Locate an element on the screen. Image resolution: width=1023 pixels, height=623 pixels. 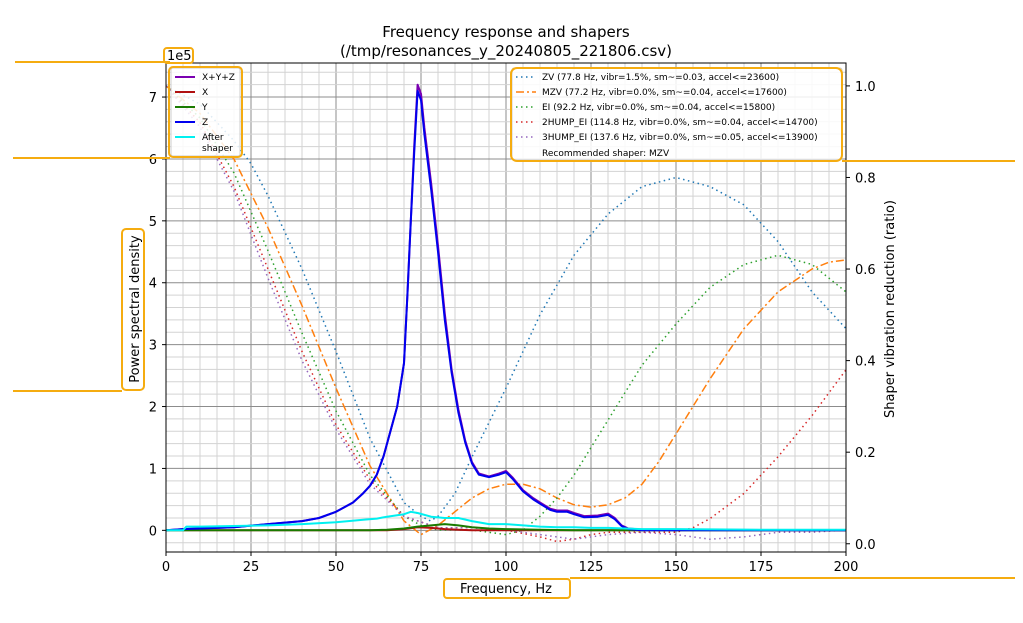
legend-left: X+Y+Z XYZ After shaper is located at coordinates (205, 112).